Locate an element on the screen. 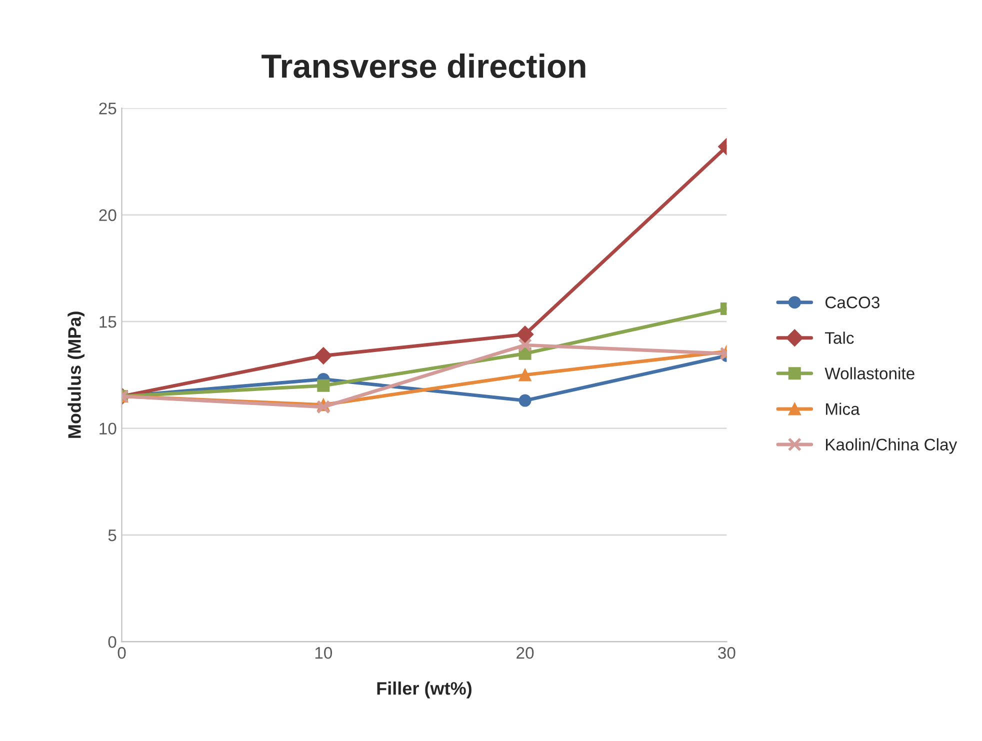 The image size is (982, 741). y-axis-title: Modulus (MPa) is located at coordinates (76, 375).